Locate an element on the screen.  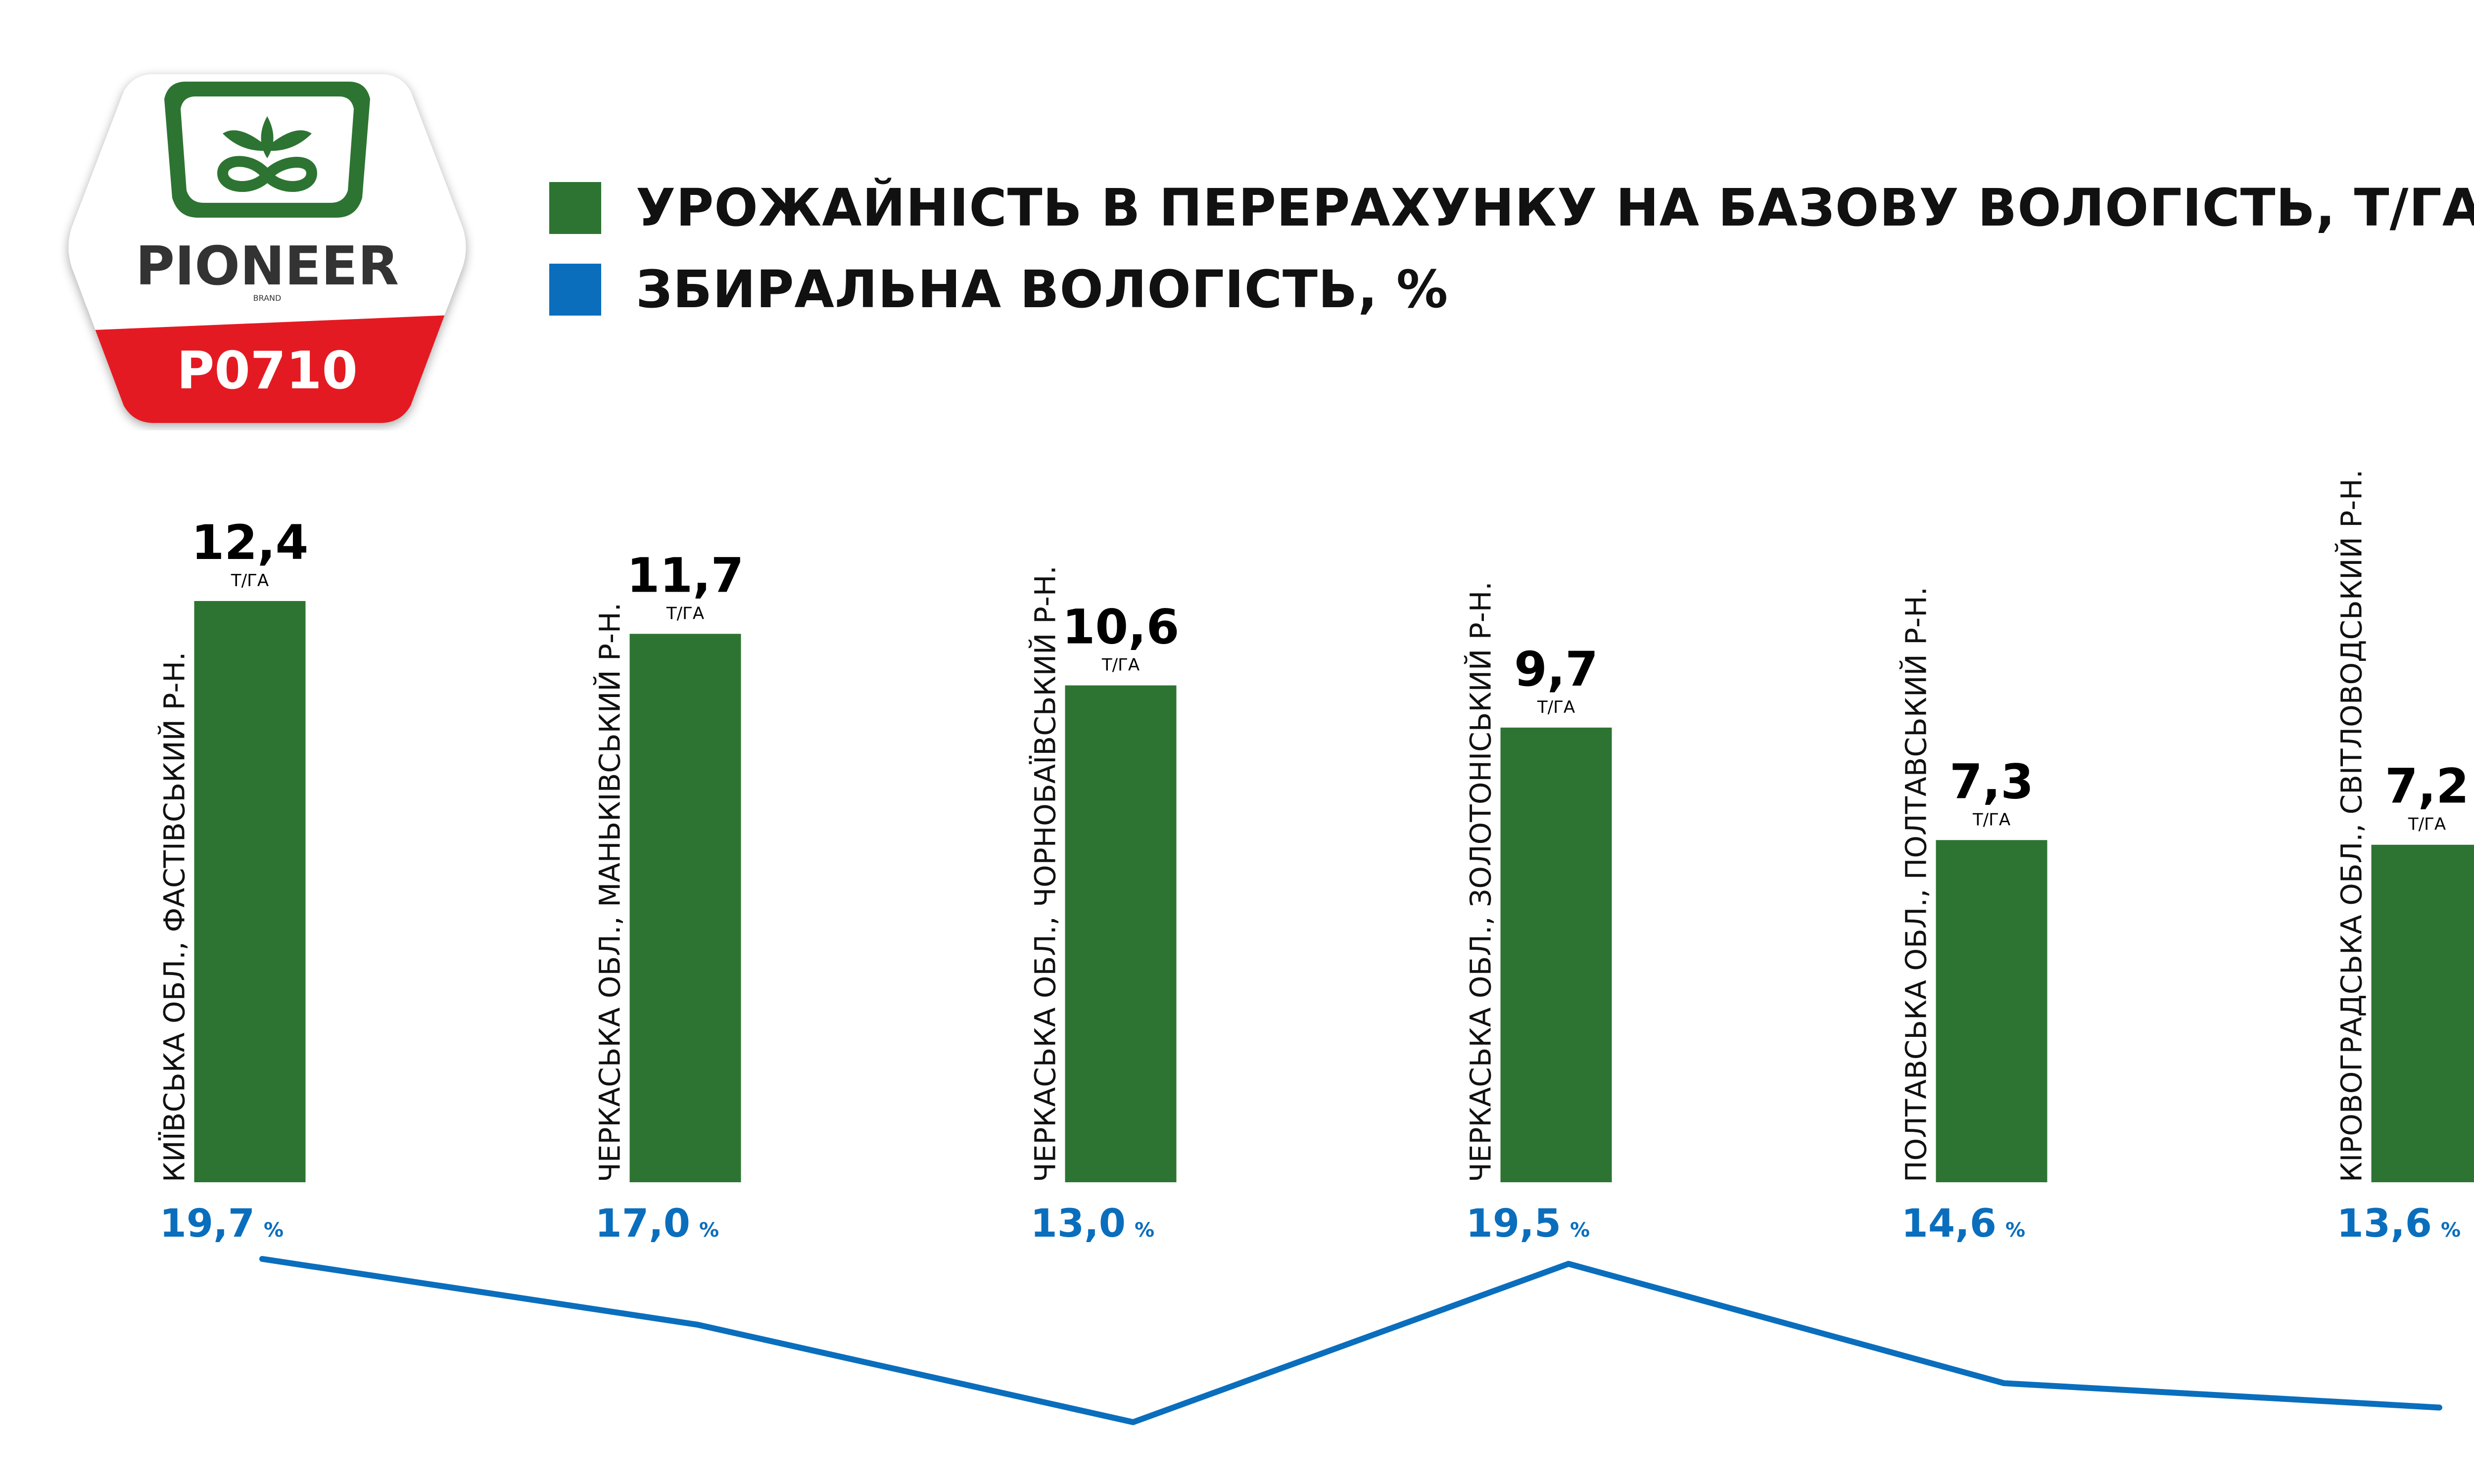
bar-value-label: 10,6 is located at coordinates (1121, 627).